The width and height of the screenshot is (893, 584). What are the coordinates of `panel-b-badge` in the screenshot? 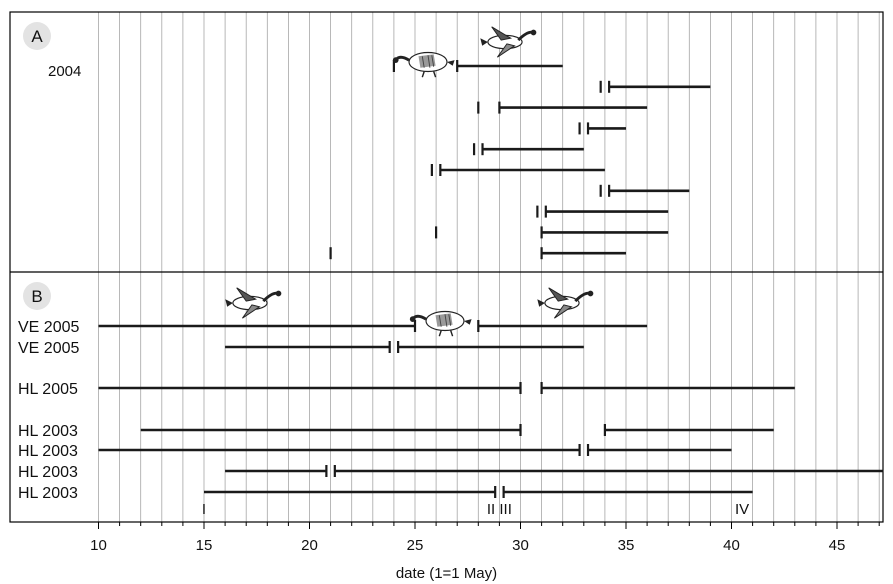 It's located at (37, 296).